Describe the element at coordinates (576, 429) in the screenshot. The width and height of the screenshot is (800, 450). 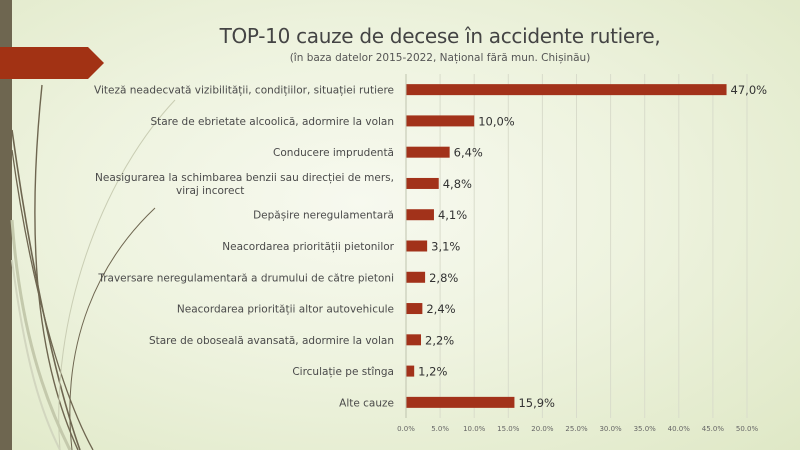
I see `x-tick-label: 25.0%` at that location.